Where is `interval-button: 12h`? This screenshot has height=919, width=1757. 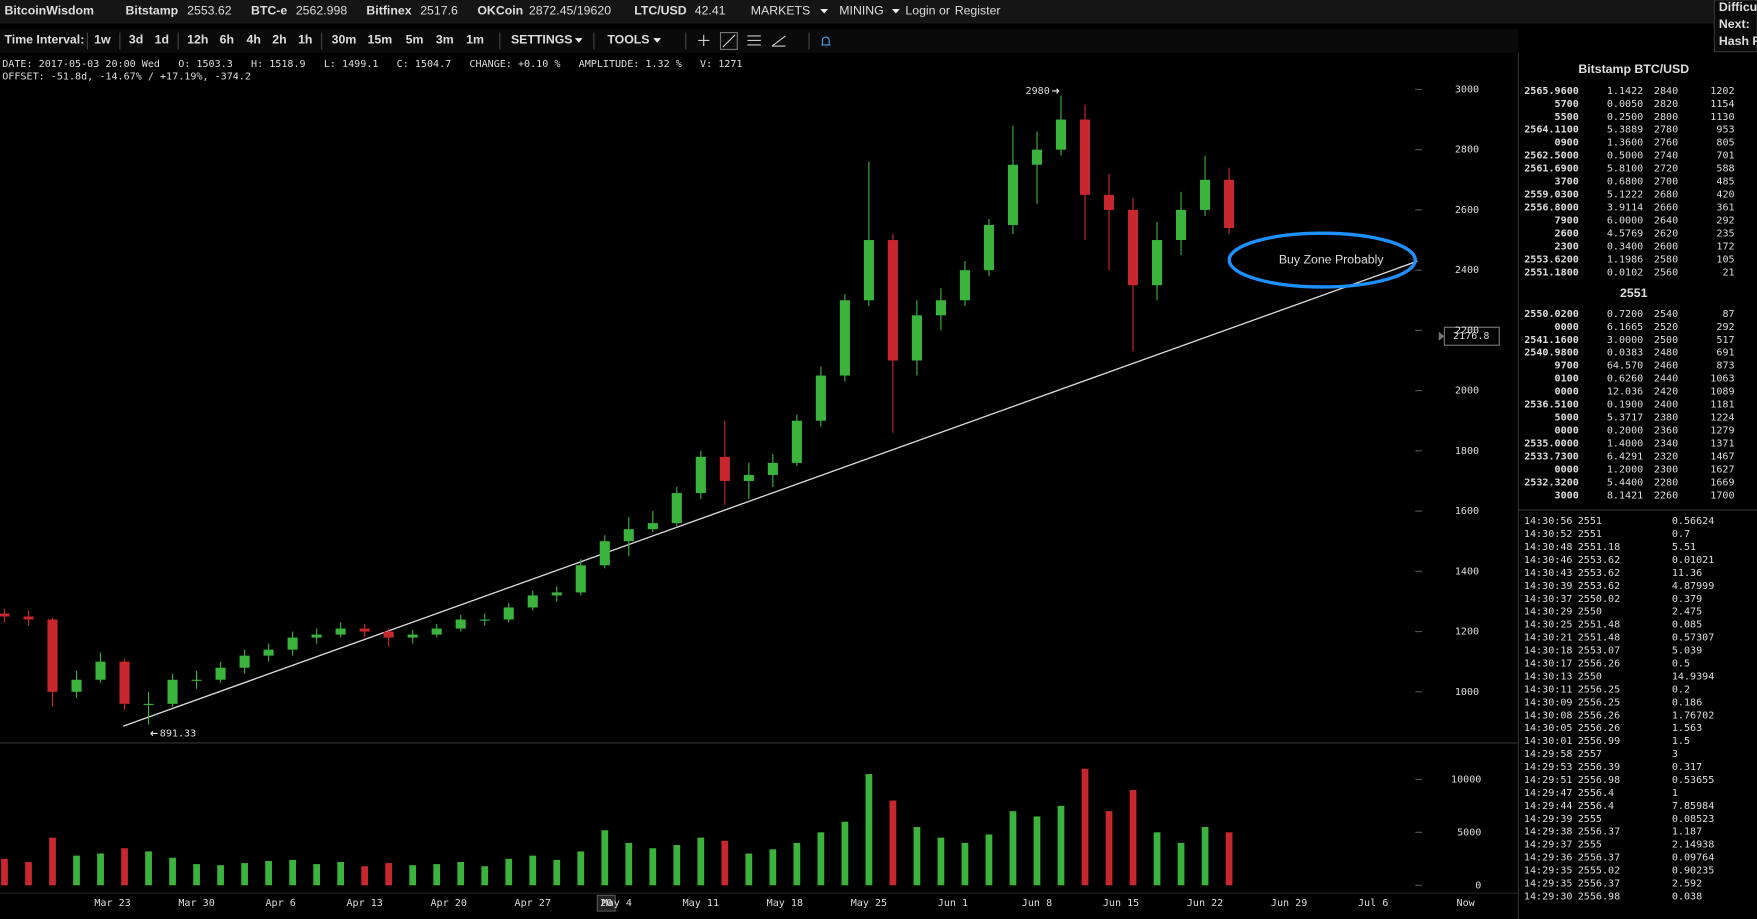
interval-button: 12h is located at coordinates (197, 40).